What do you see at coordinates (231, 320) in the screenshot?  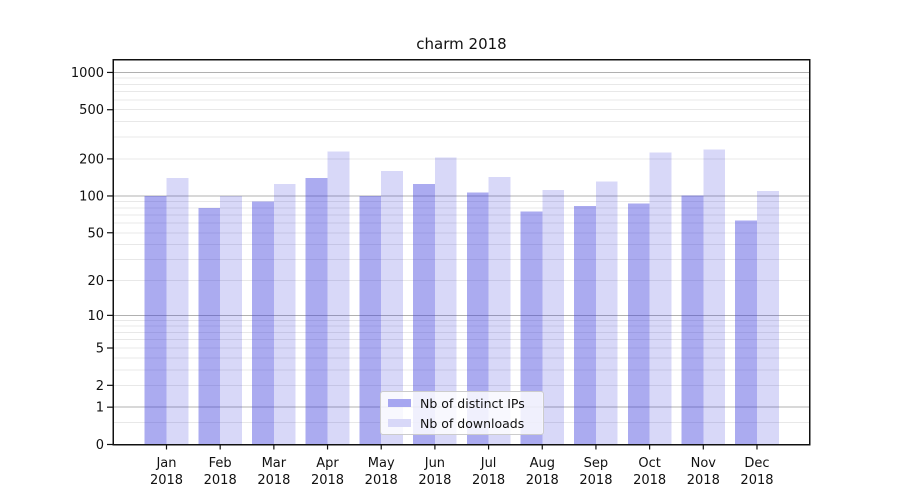 I see `bar-downloads-feb` at bounding box center [231, 320].